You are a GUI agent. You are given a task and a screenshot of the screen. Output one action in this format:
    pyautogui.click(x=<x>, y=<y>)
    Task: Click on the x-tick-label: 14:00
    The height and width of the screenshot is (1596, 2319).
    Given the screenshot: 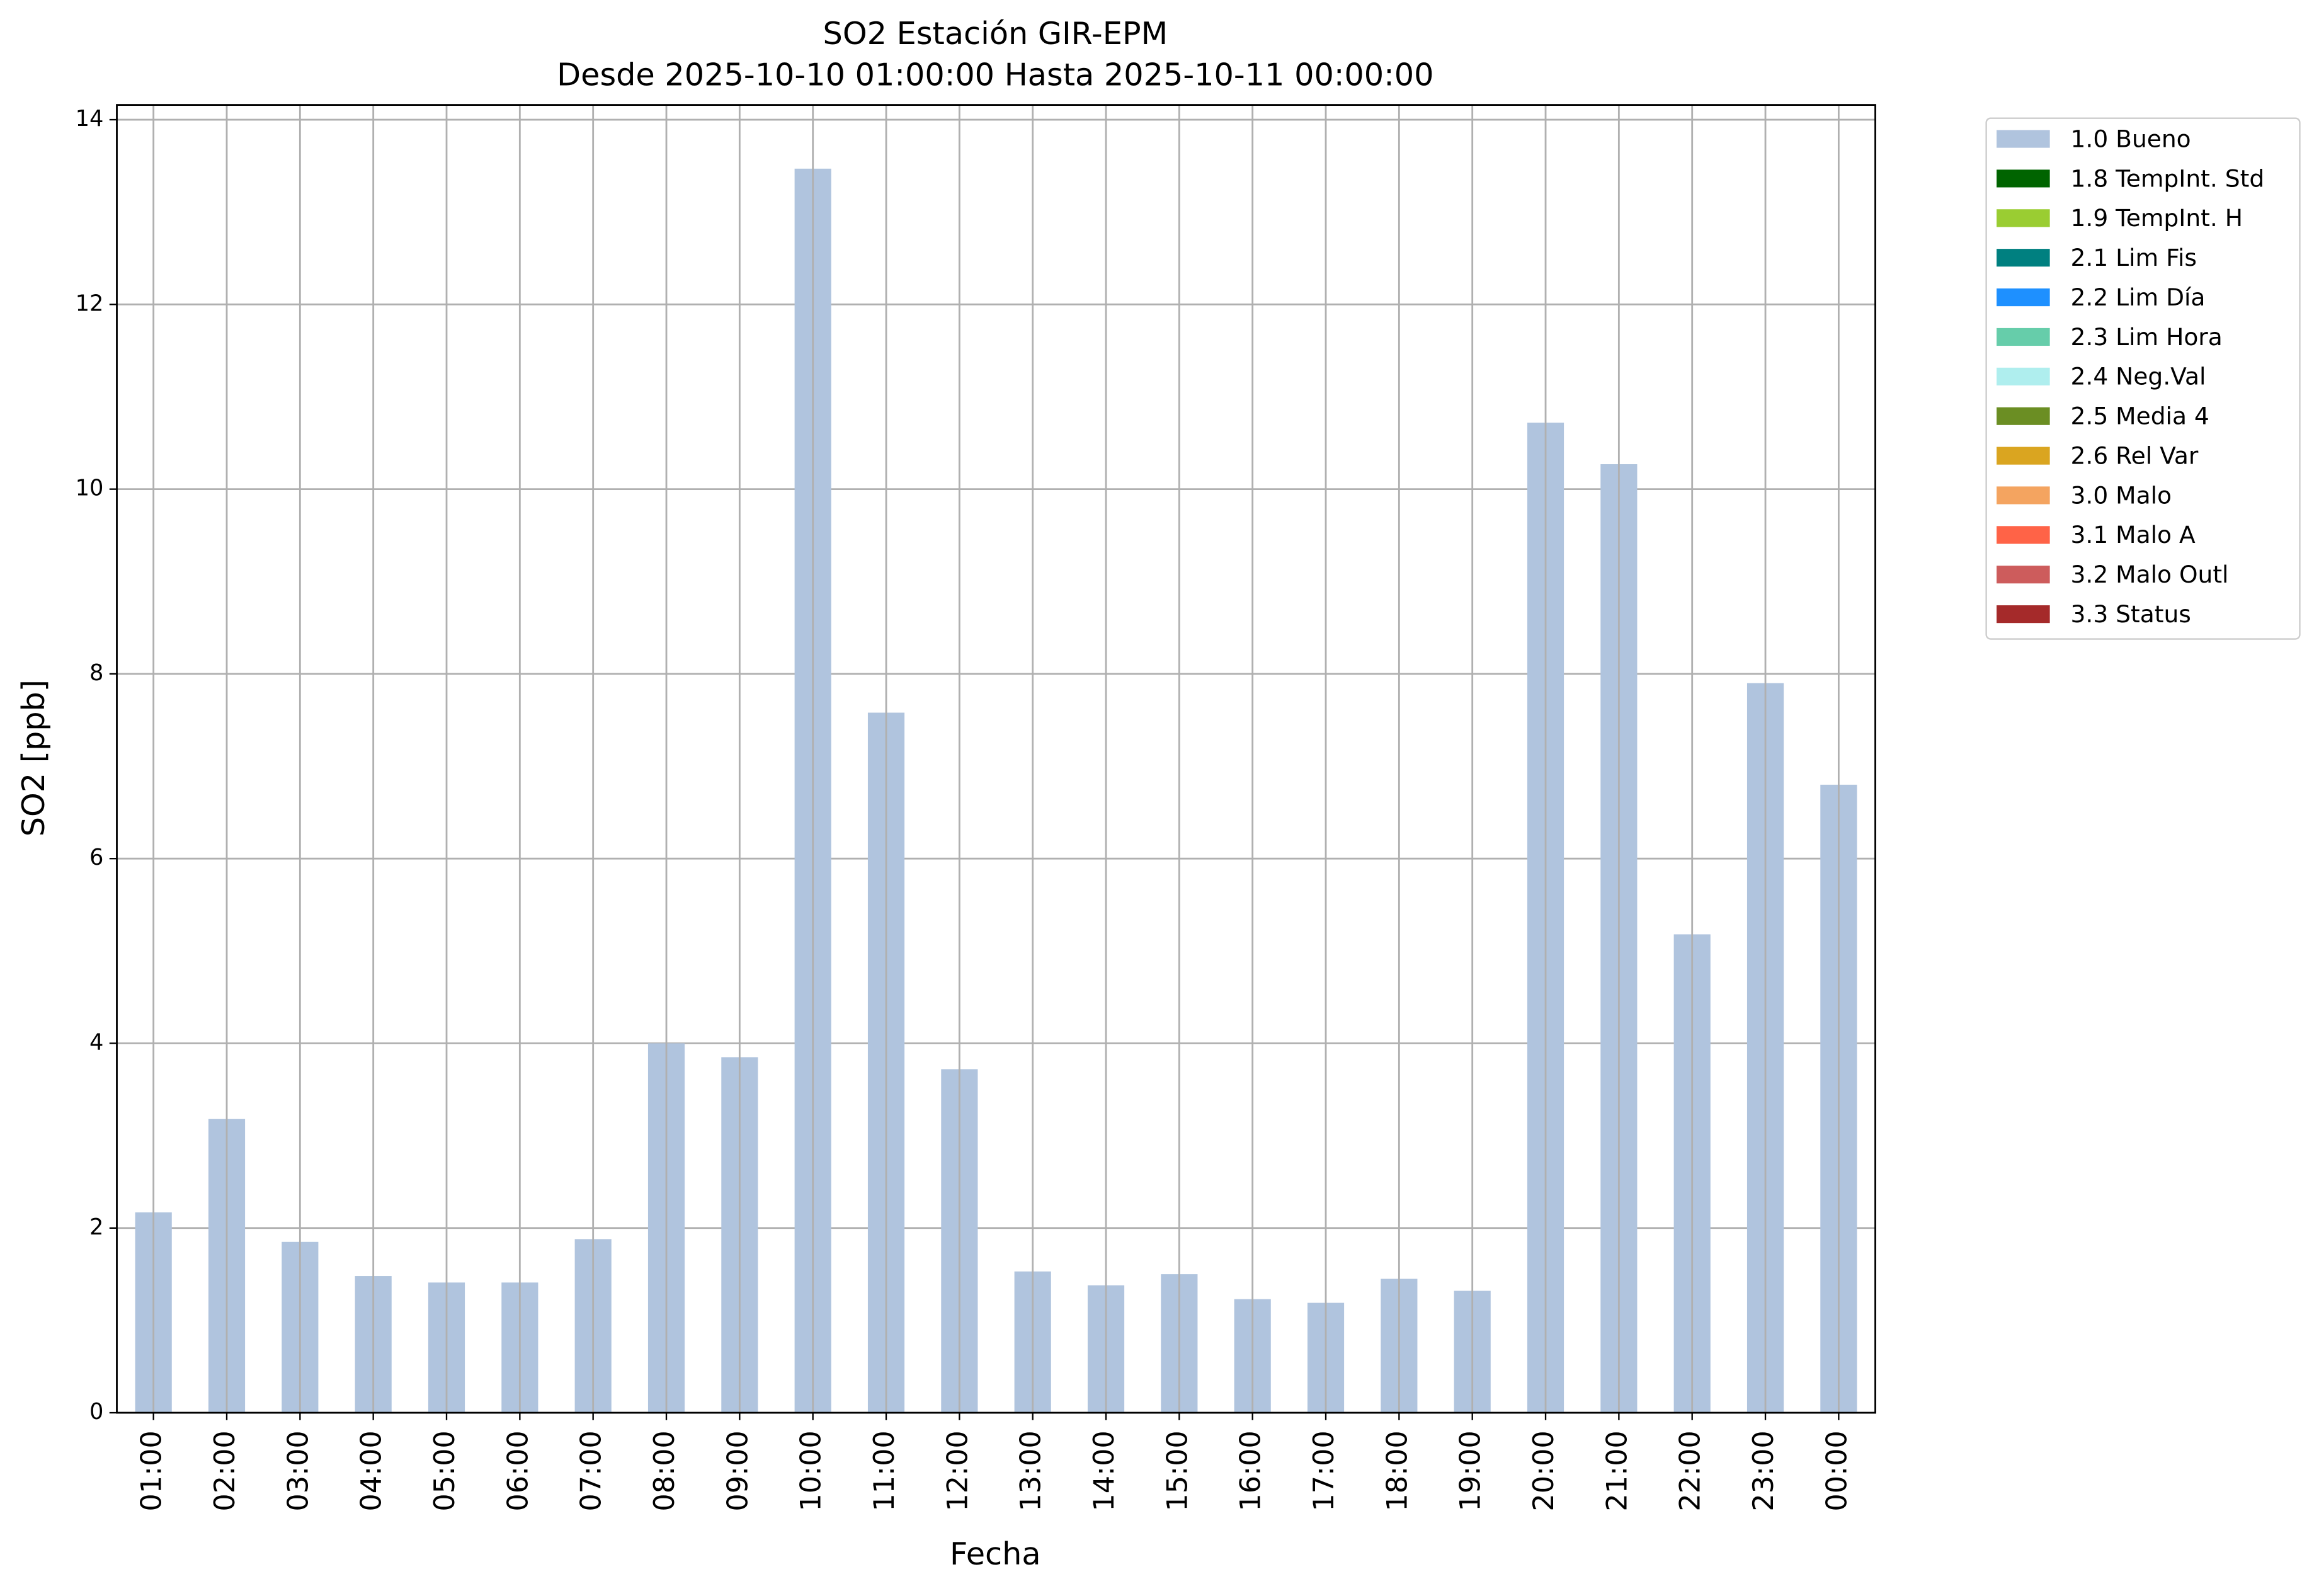 What is the action you would take?
    pyautogui.click(x=1104, y=1470)
    